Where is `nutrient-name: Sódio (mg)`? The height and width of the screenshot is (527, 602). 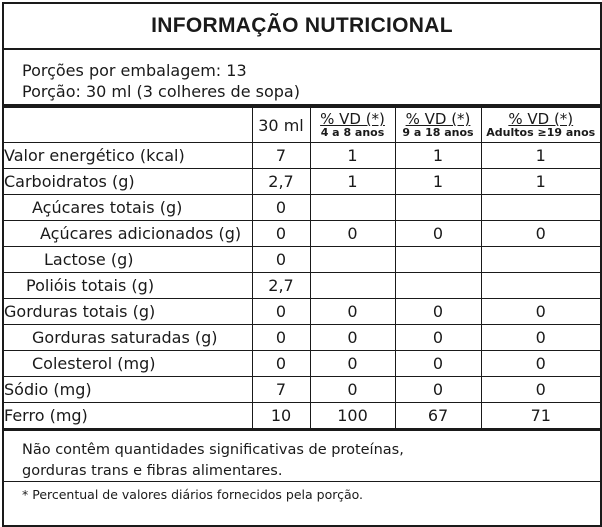
nutrient-name: Sódio (mg) is located at coordinates (128, 389).